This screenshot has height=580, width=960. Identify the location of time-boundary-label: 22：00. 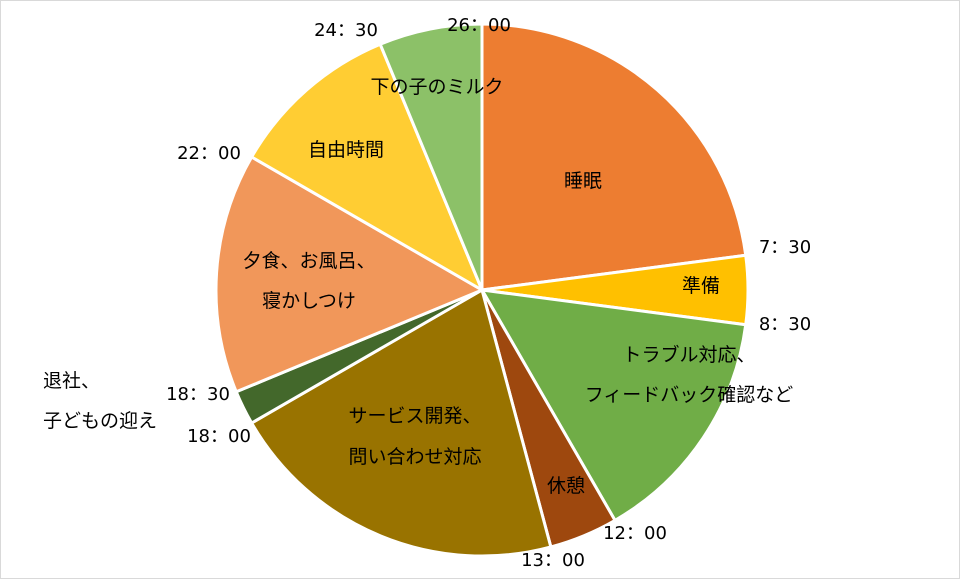
(209, 153).